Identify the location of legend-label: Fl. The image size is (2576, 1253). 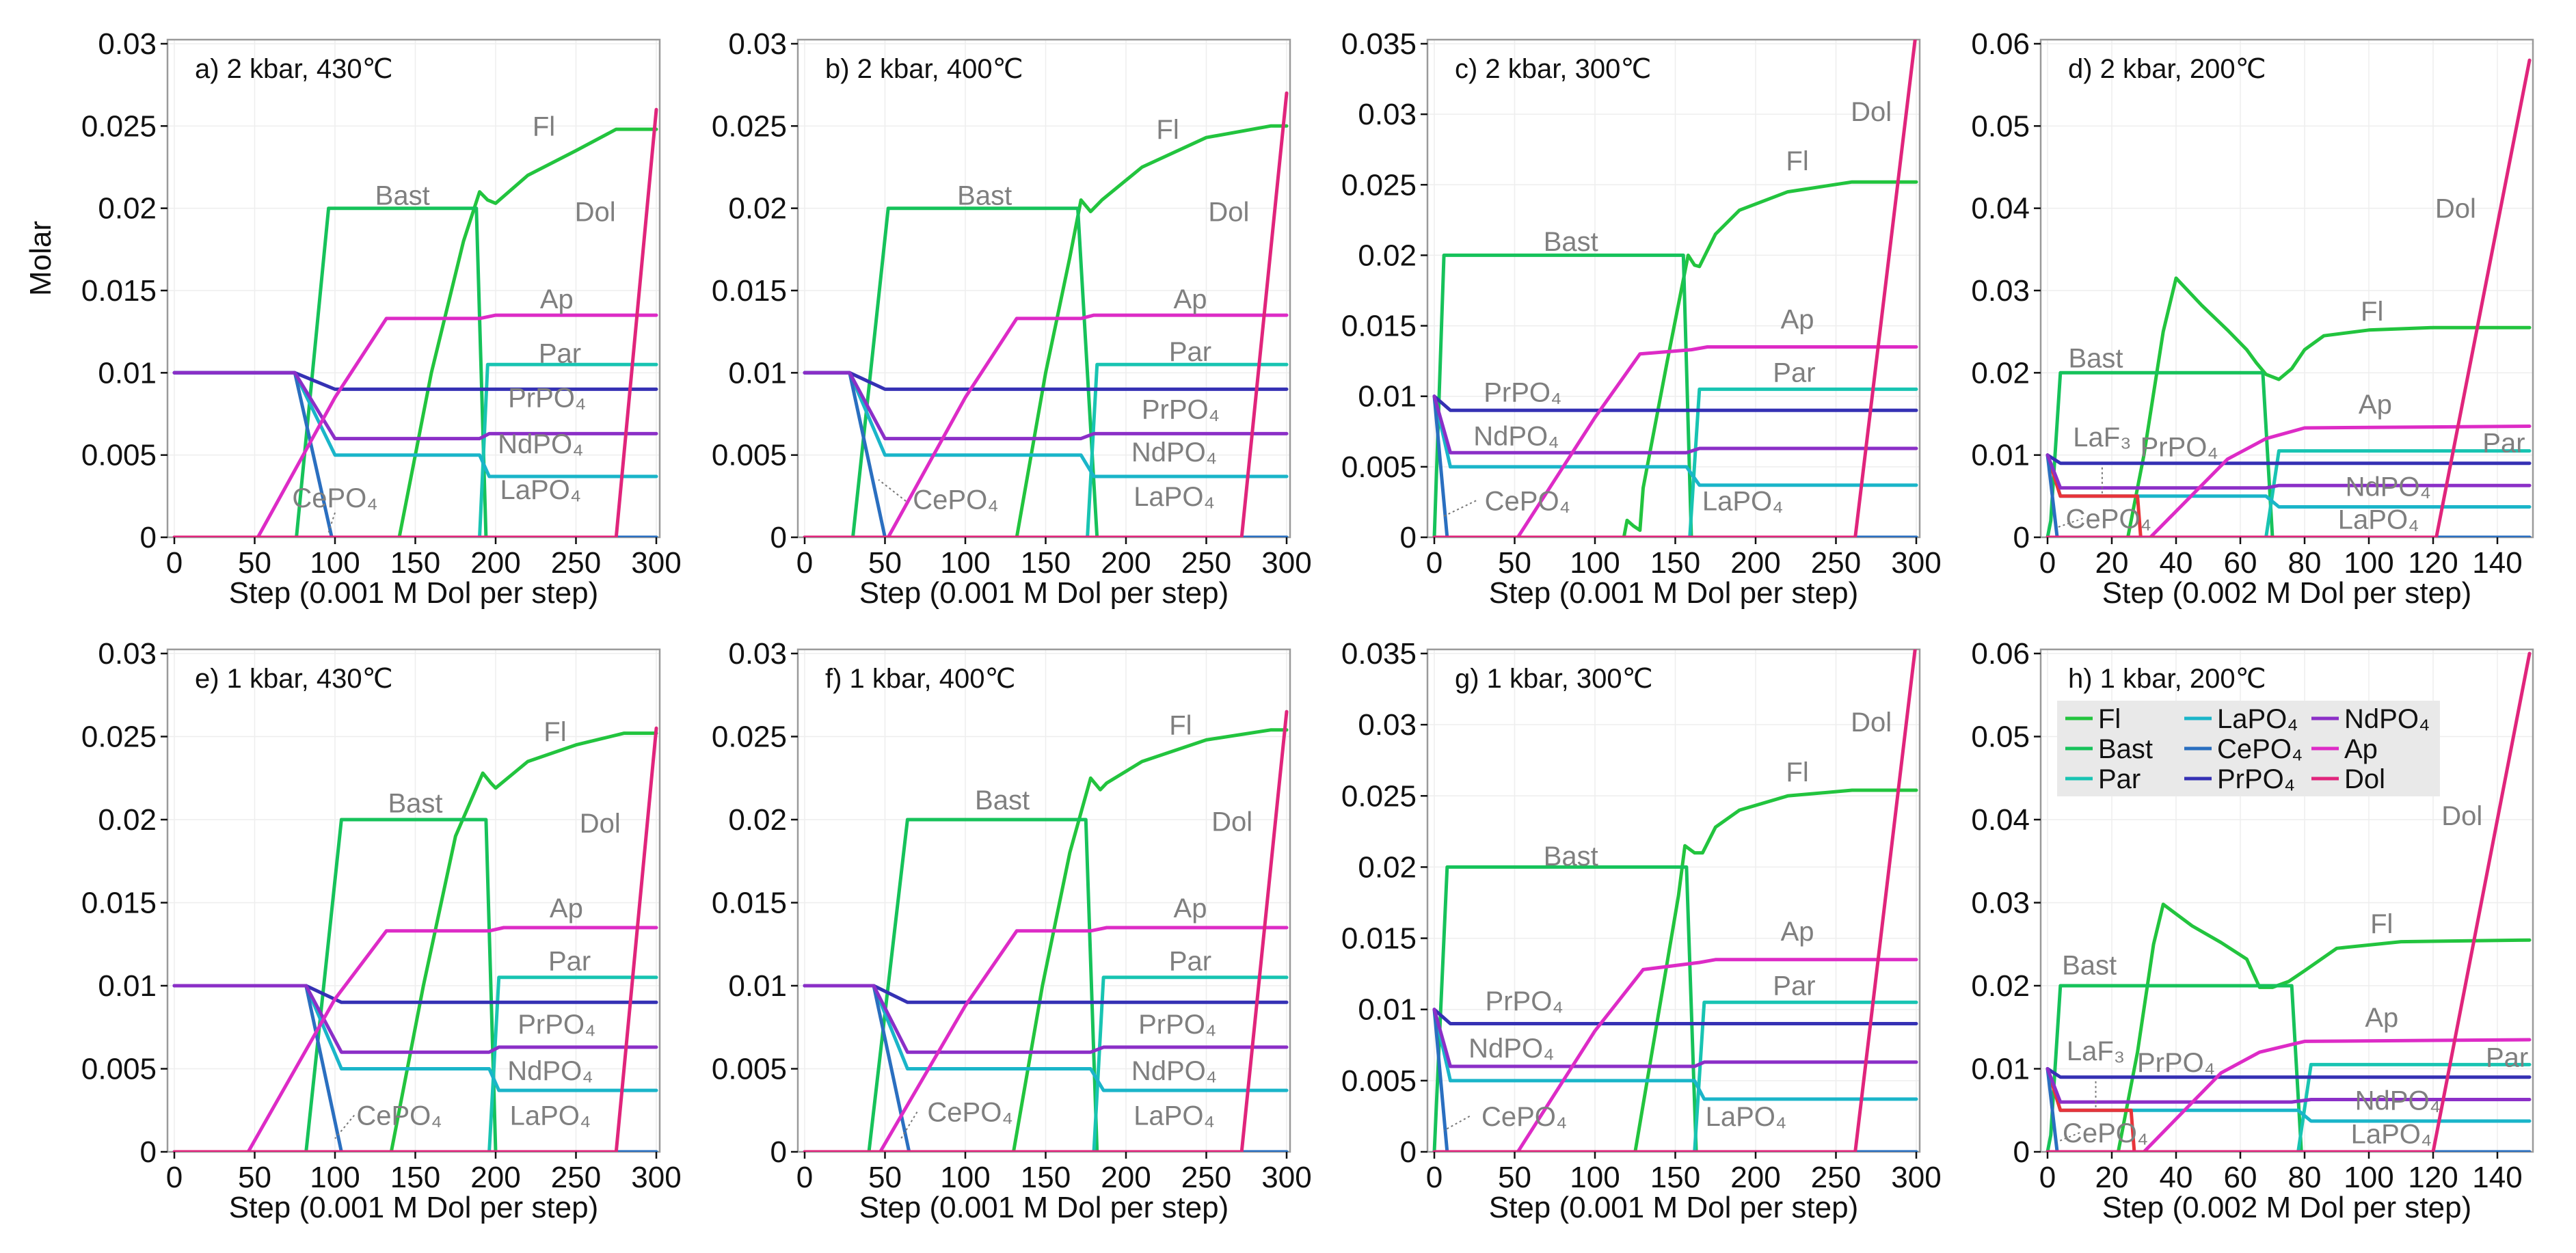
(2109, 719).